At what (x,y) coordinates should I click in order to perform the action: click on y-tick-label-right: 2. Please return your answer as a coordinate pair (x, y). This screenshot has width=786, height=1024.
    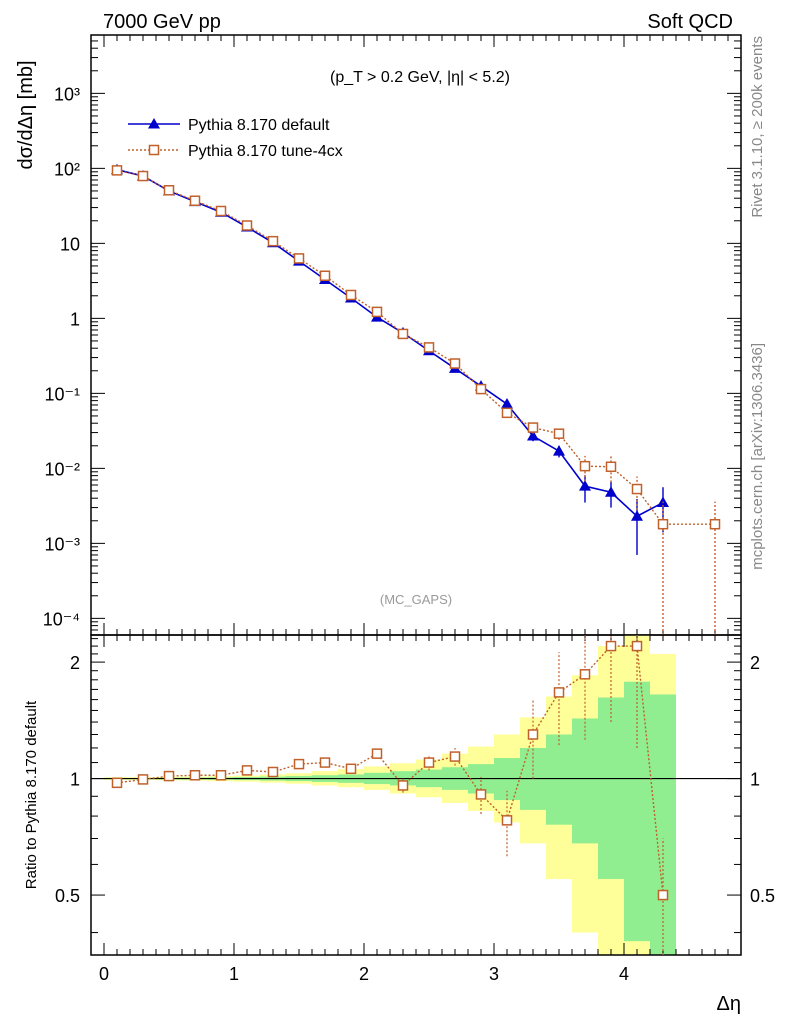
    Looking at the image, I should click on (755, 663).